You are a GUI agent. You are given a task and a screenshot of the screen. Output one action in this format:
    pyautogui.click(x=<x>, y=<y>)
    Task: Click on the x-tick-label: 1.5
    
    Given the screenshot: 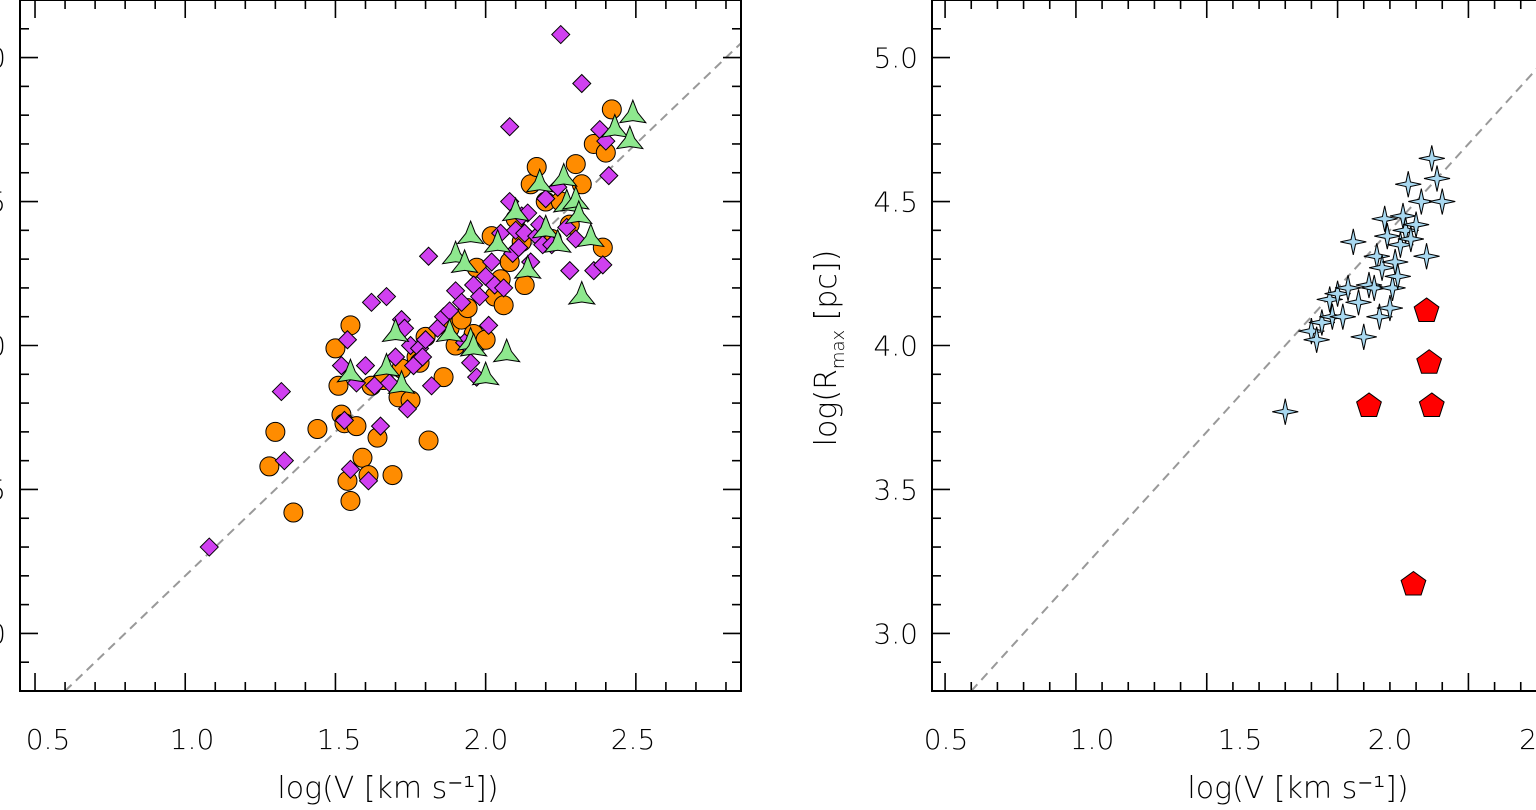 What is the action you would take?
    pyautogui.click(x=1240, y=739)
    